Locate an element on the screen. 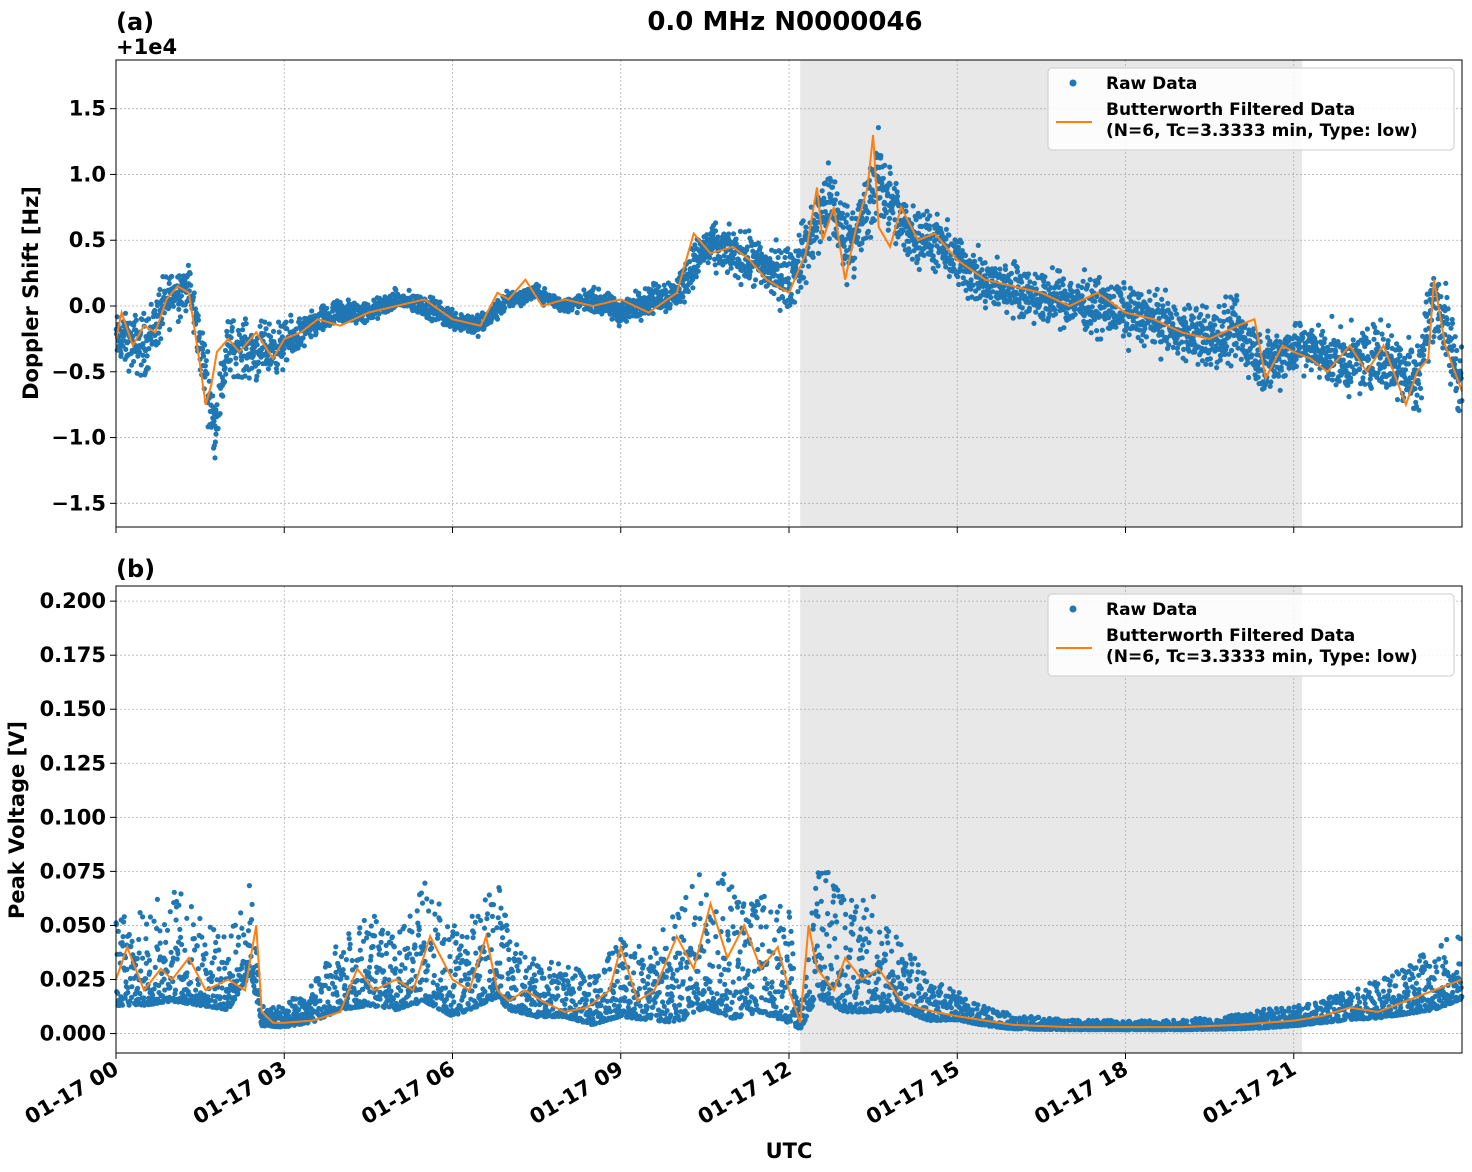  y-ticks-a: 1.51.00.50.0−0.5−1.0−1.5 is located at coordinates (83, 306).